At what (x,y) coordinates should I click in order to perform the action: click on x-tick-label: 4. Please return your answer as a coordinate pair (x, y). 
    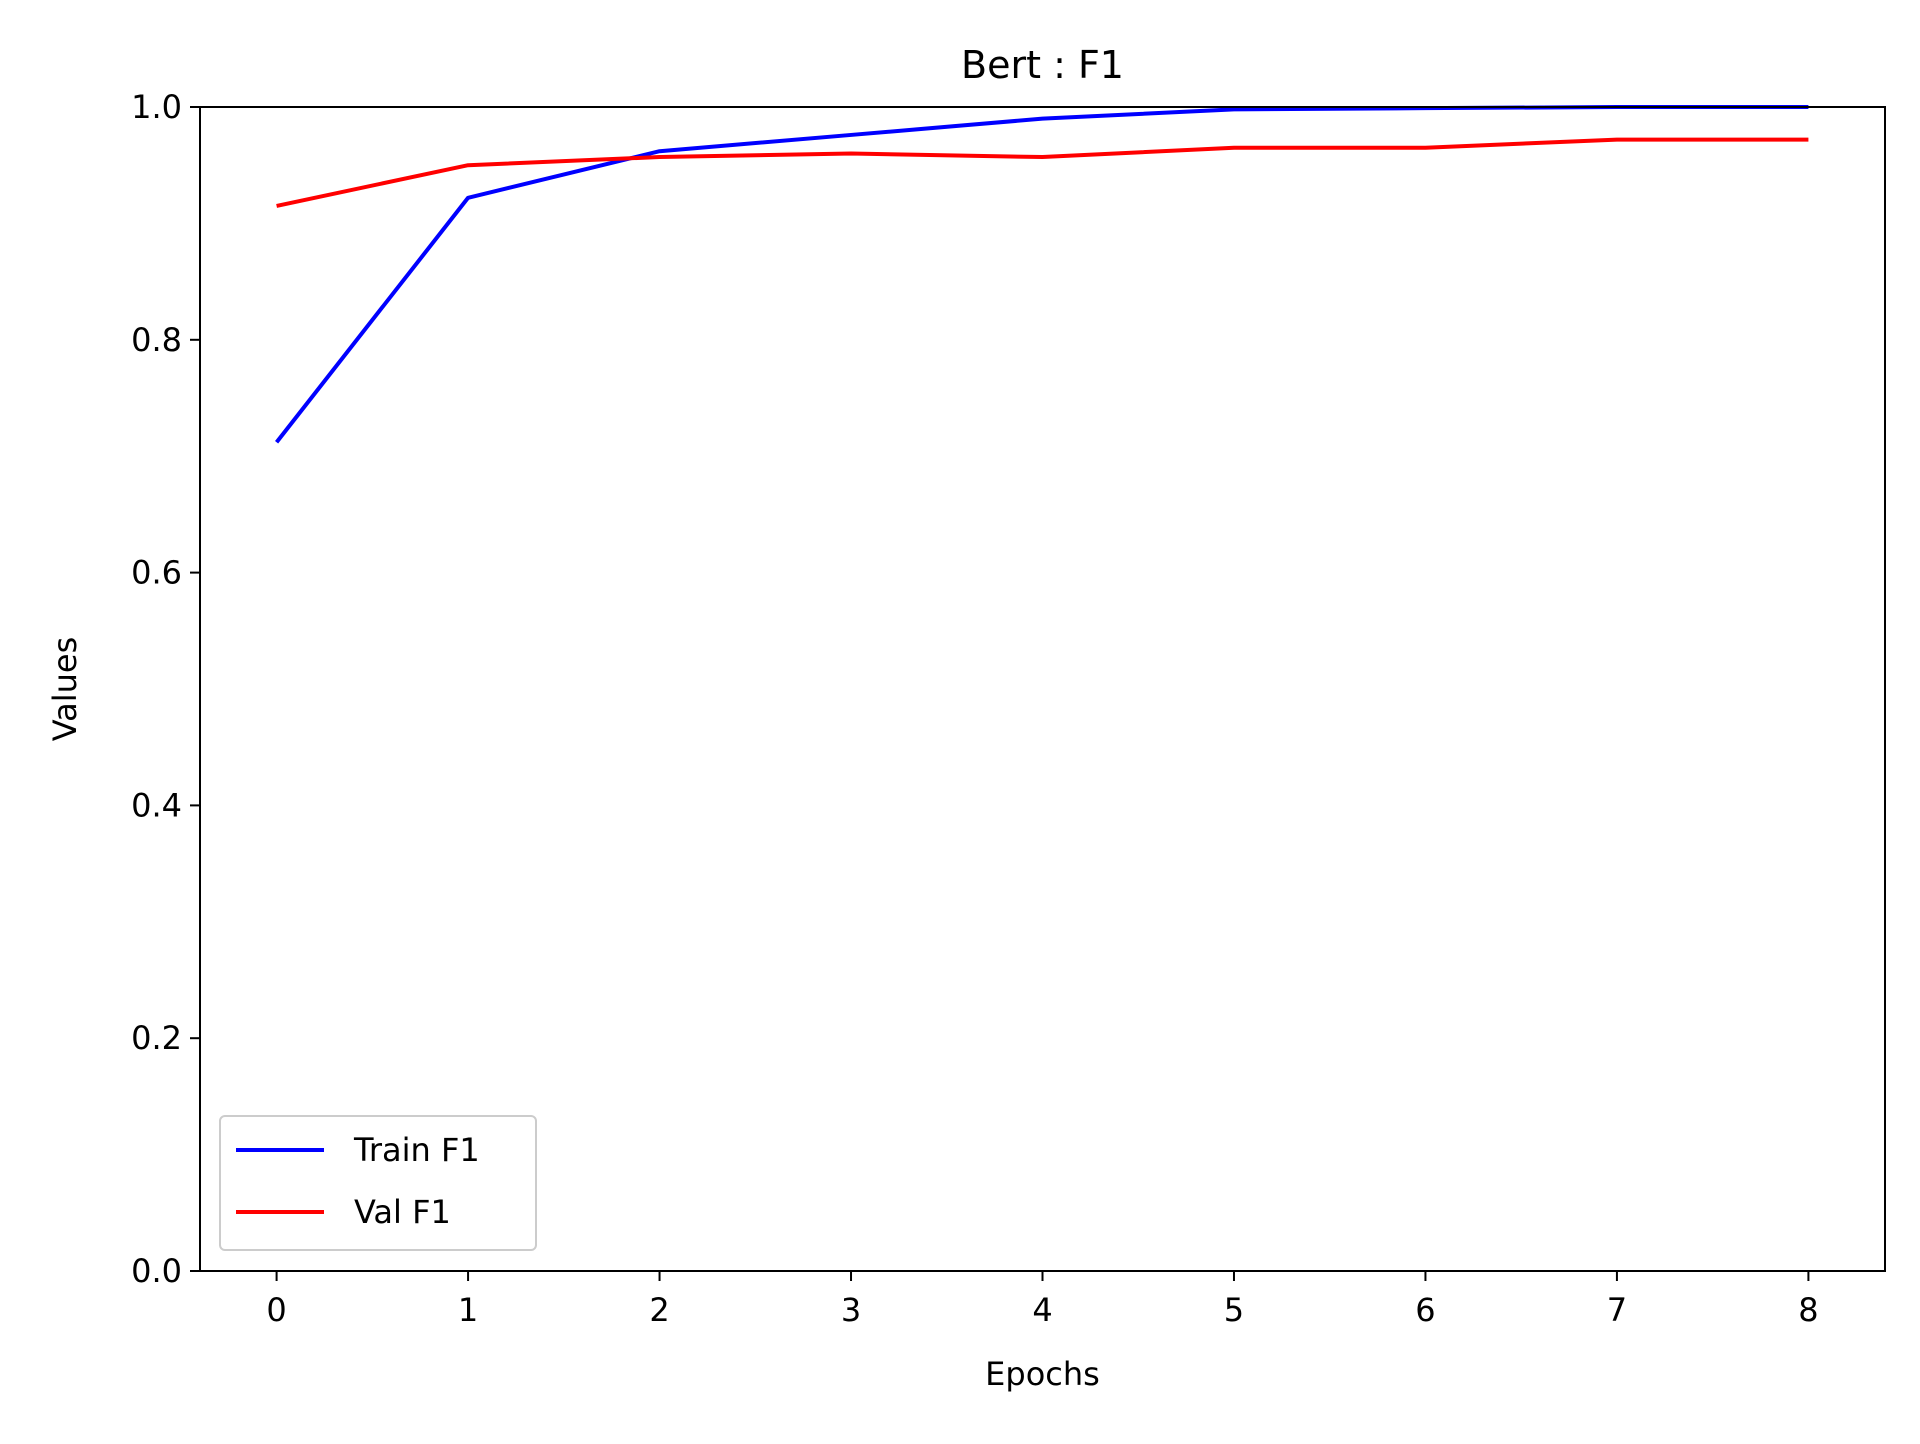
    Looking at the image, I should click on (1042, 1310).